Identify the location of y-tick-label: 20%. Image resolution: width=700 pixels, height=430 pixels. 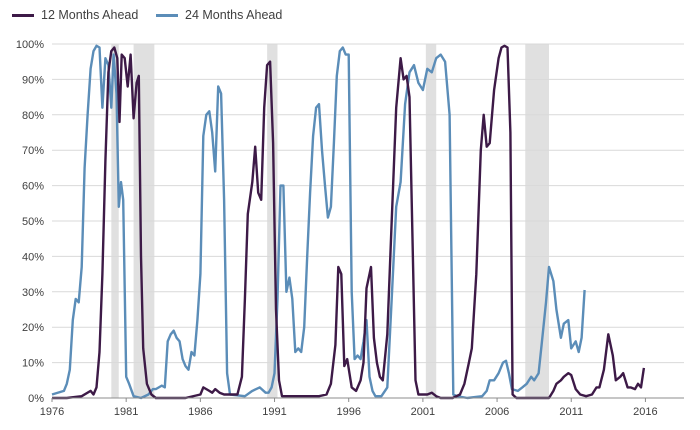
(33, 328).